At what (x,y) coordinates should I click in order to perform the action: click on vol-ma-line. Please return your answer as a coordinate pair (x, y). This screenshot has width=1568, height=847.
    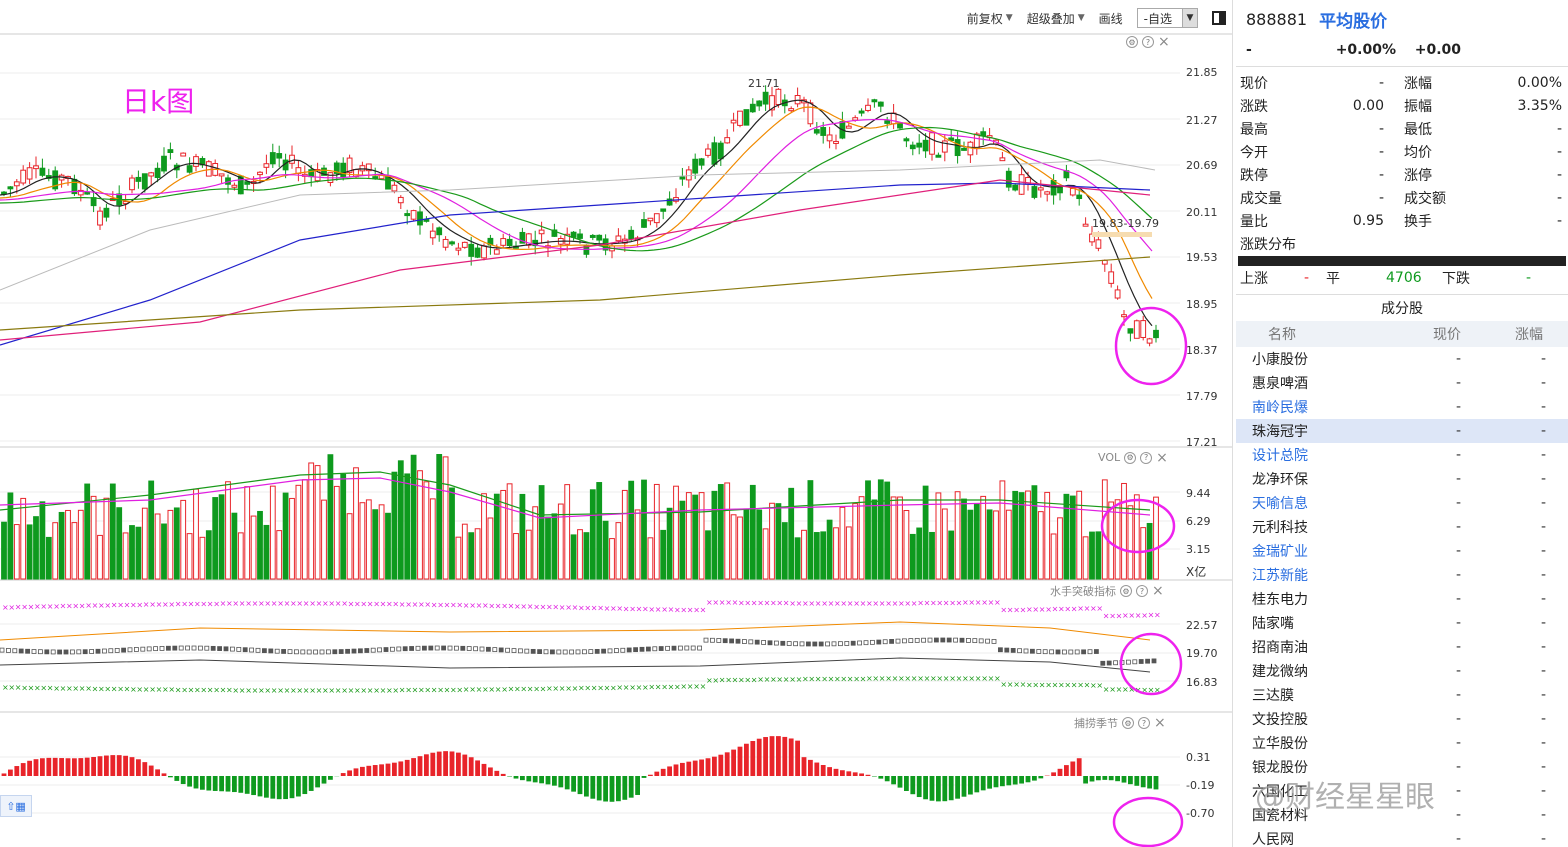
    Looking at the image, I should click on (575, 498).